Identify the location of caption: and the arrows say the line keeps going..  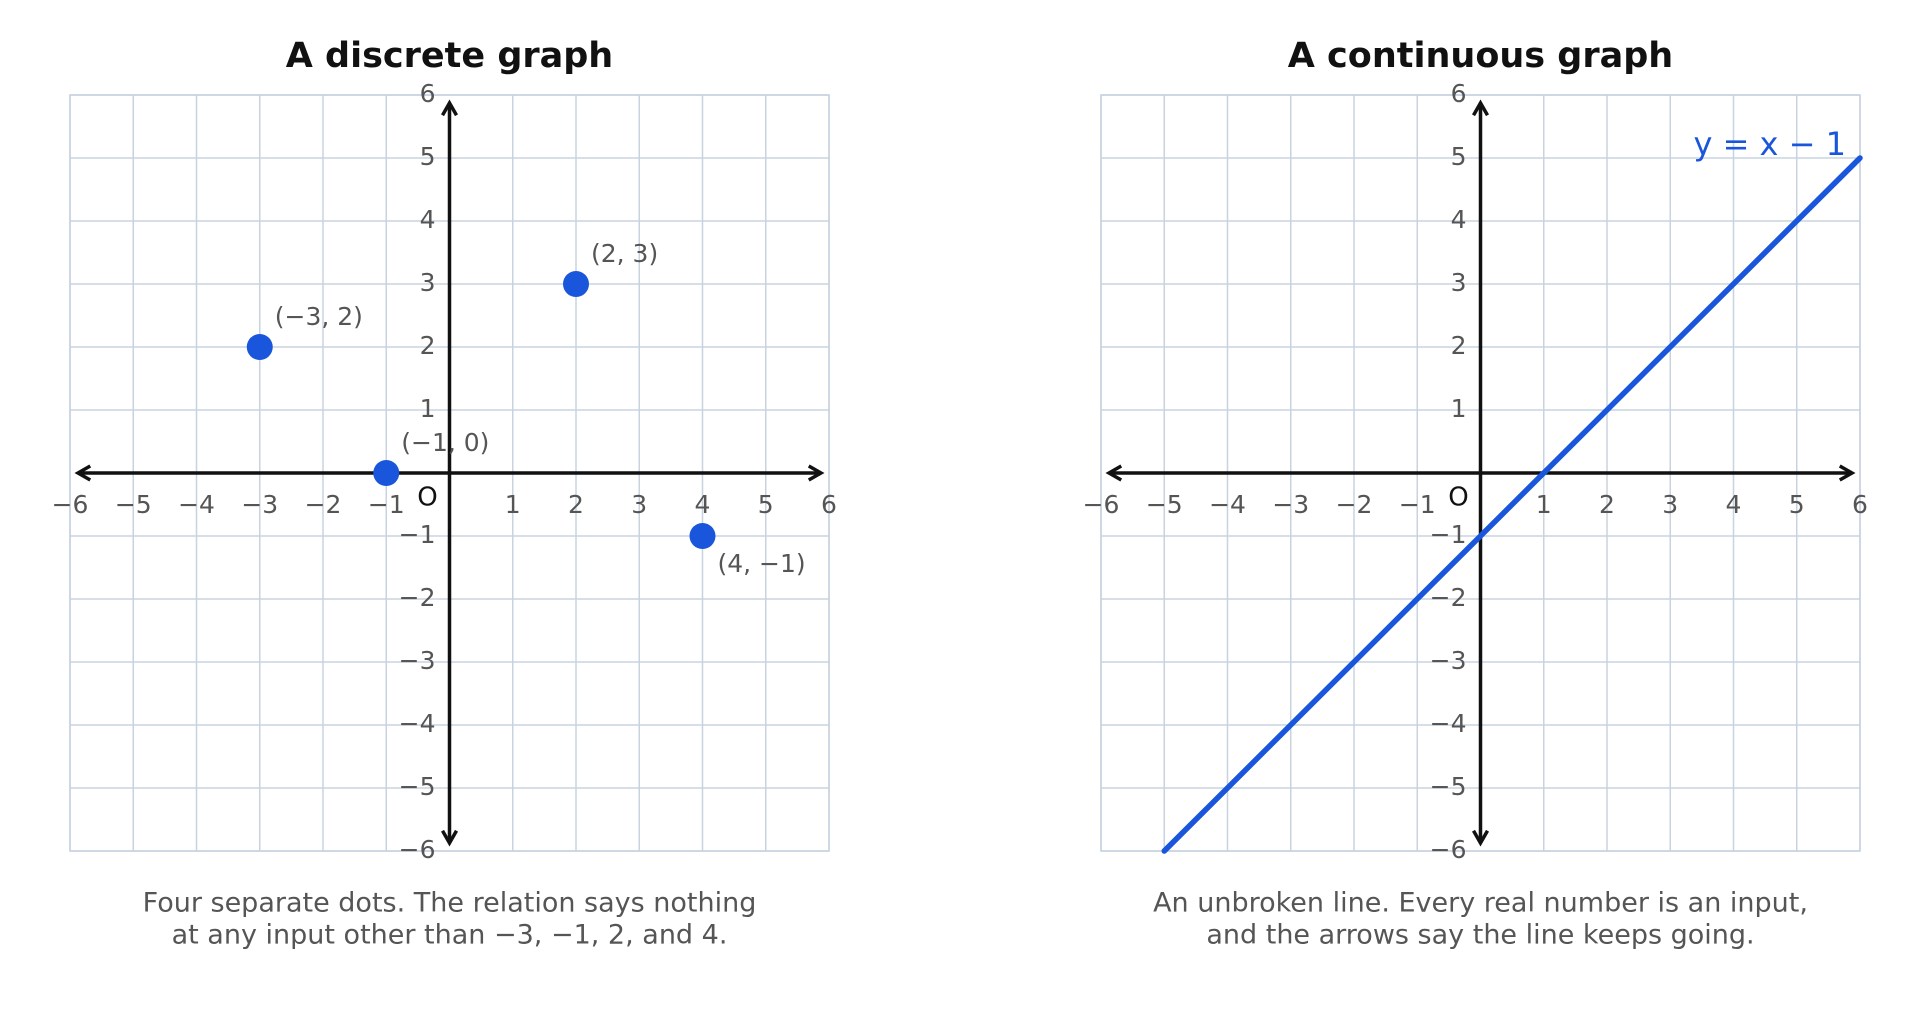
(1480, 935).